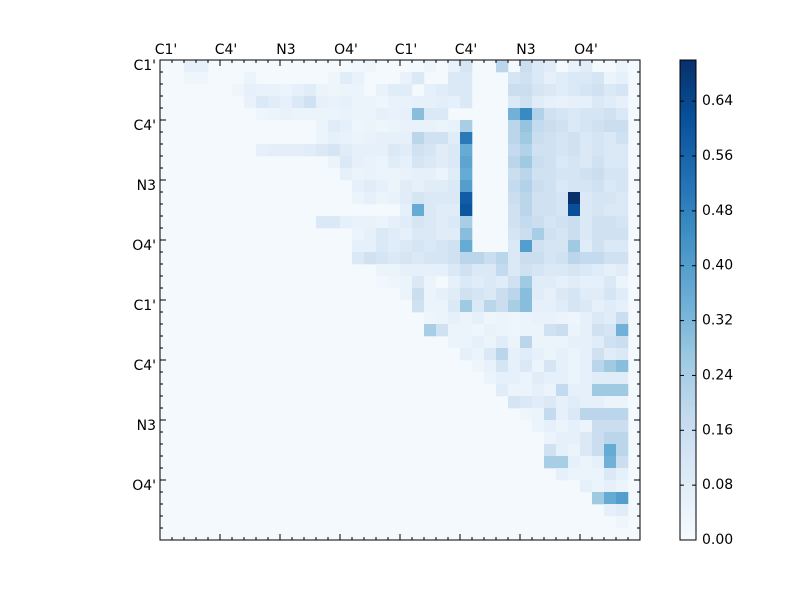 Image resolution: width=800 pixels, height=600 pixels. Describe the element at coordinates (717, 485) in the screenshot. I see `colorbar-tick-label: 0.08` at that location.